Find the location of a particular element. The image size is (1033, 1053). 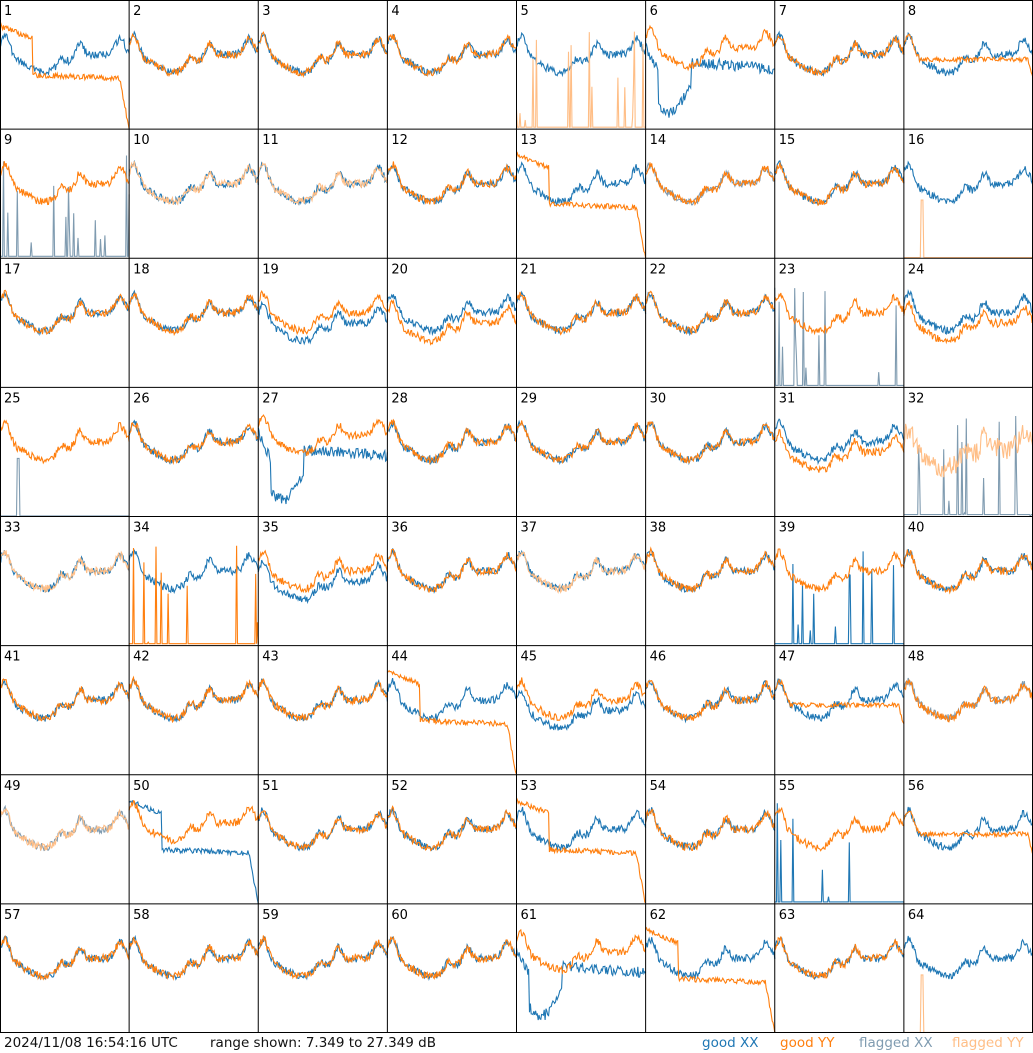

panel-18: 18 is located at coordinates (193, 299).